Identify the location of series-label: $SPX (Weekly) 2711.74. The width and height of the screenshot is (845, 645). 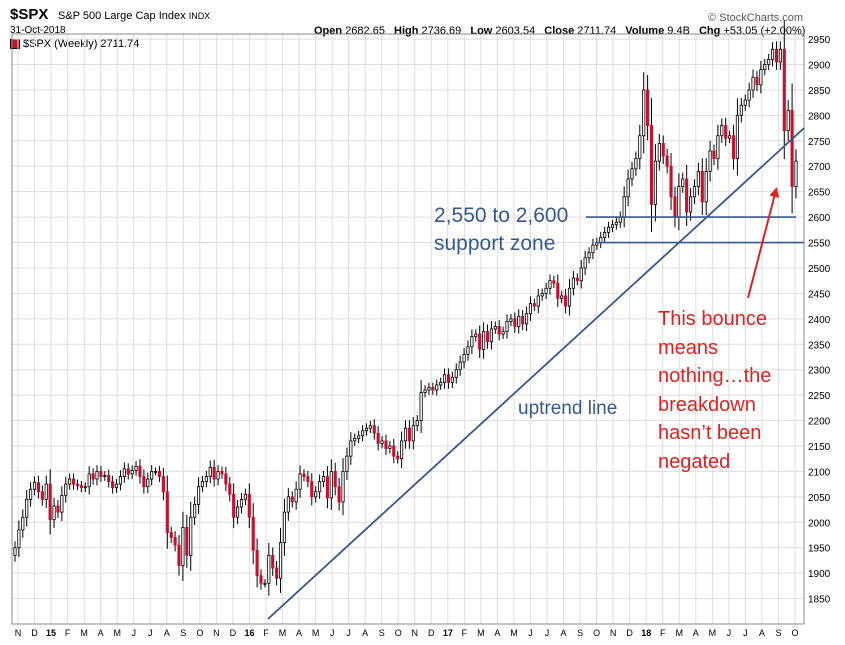
(74, 44).